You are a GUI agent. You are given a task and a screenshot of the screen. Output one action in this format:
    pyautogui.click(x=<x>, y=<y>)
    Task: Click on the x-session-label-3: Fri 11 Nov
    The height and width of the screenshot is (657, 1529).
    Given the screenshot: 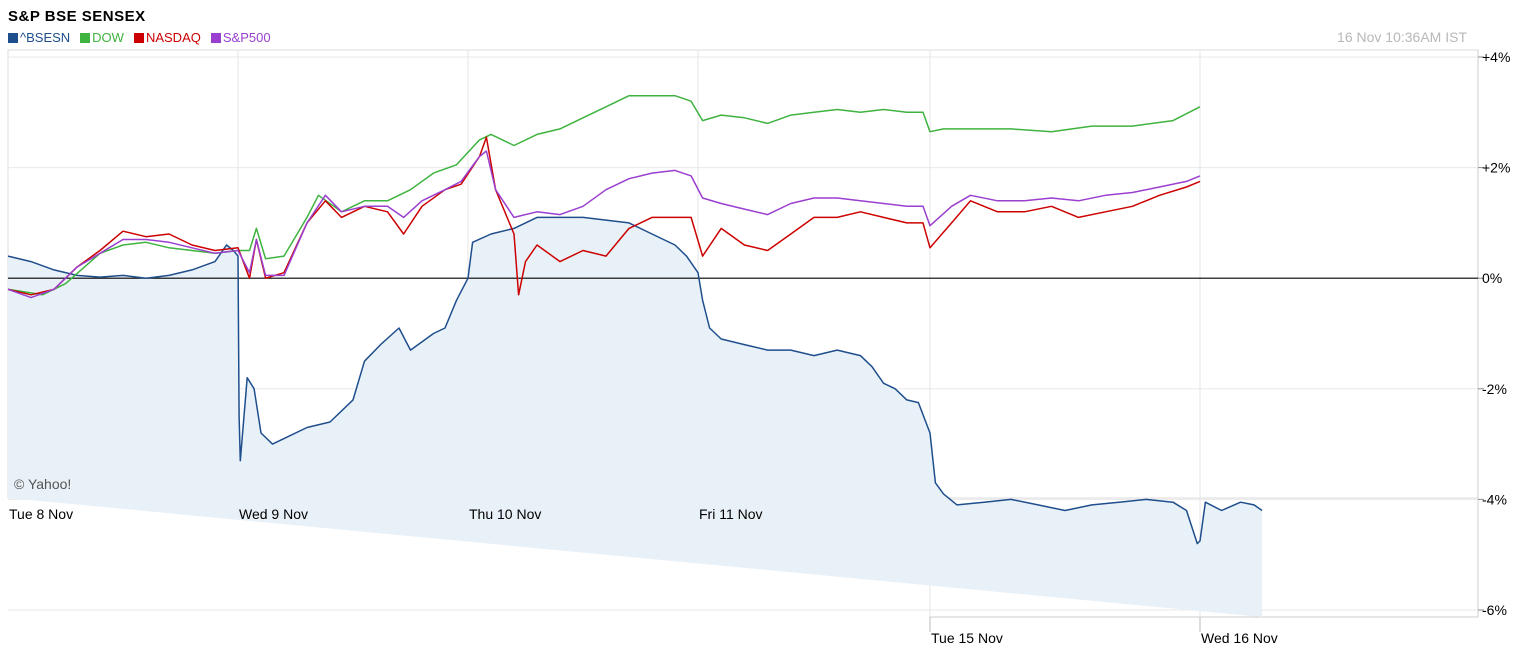 What is the action you would take?
    pyautogui.click(x=731, y=514)
    